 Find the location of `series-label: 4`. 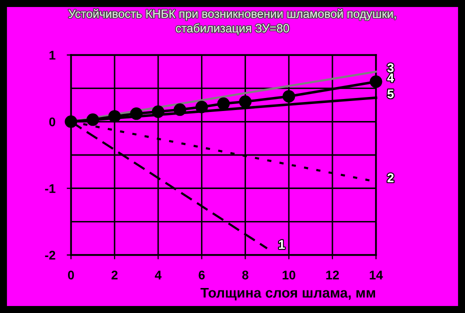

series-label: 4 is located at coordinates (390, 78).